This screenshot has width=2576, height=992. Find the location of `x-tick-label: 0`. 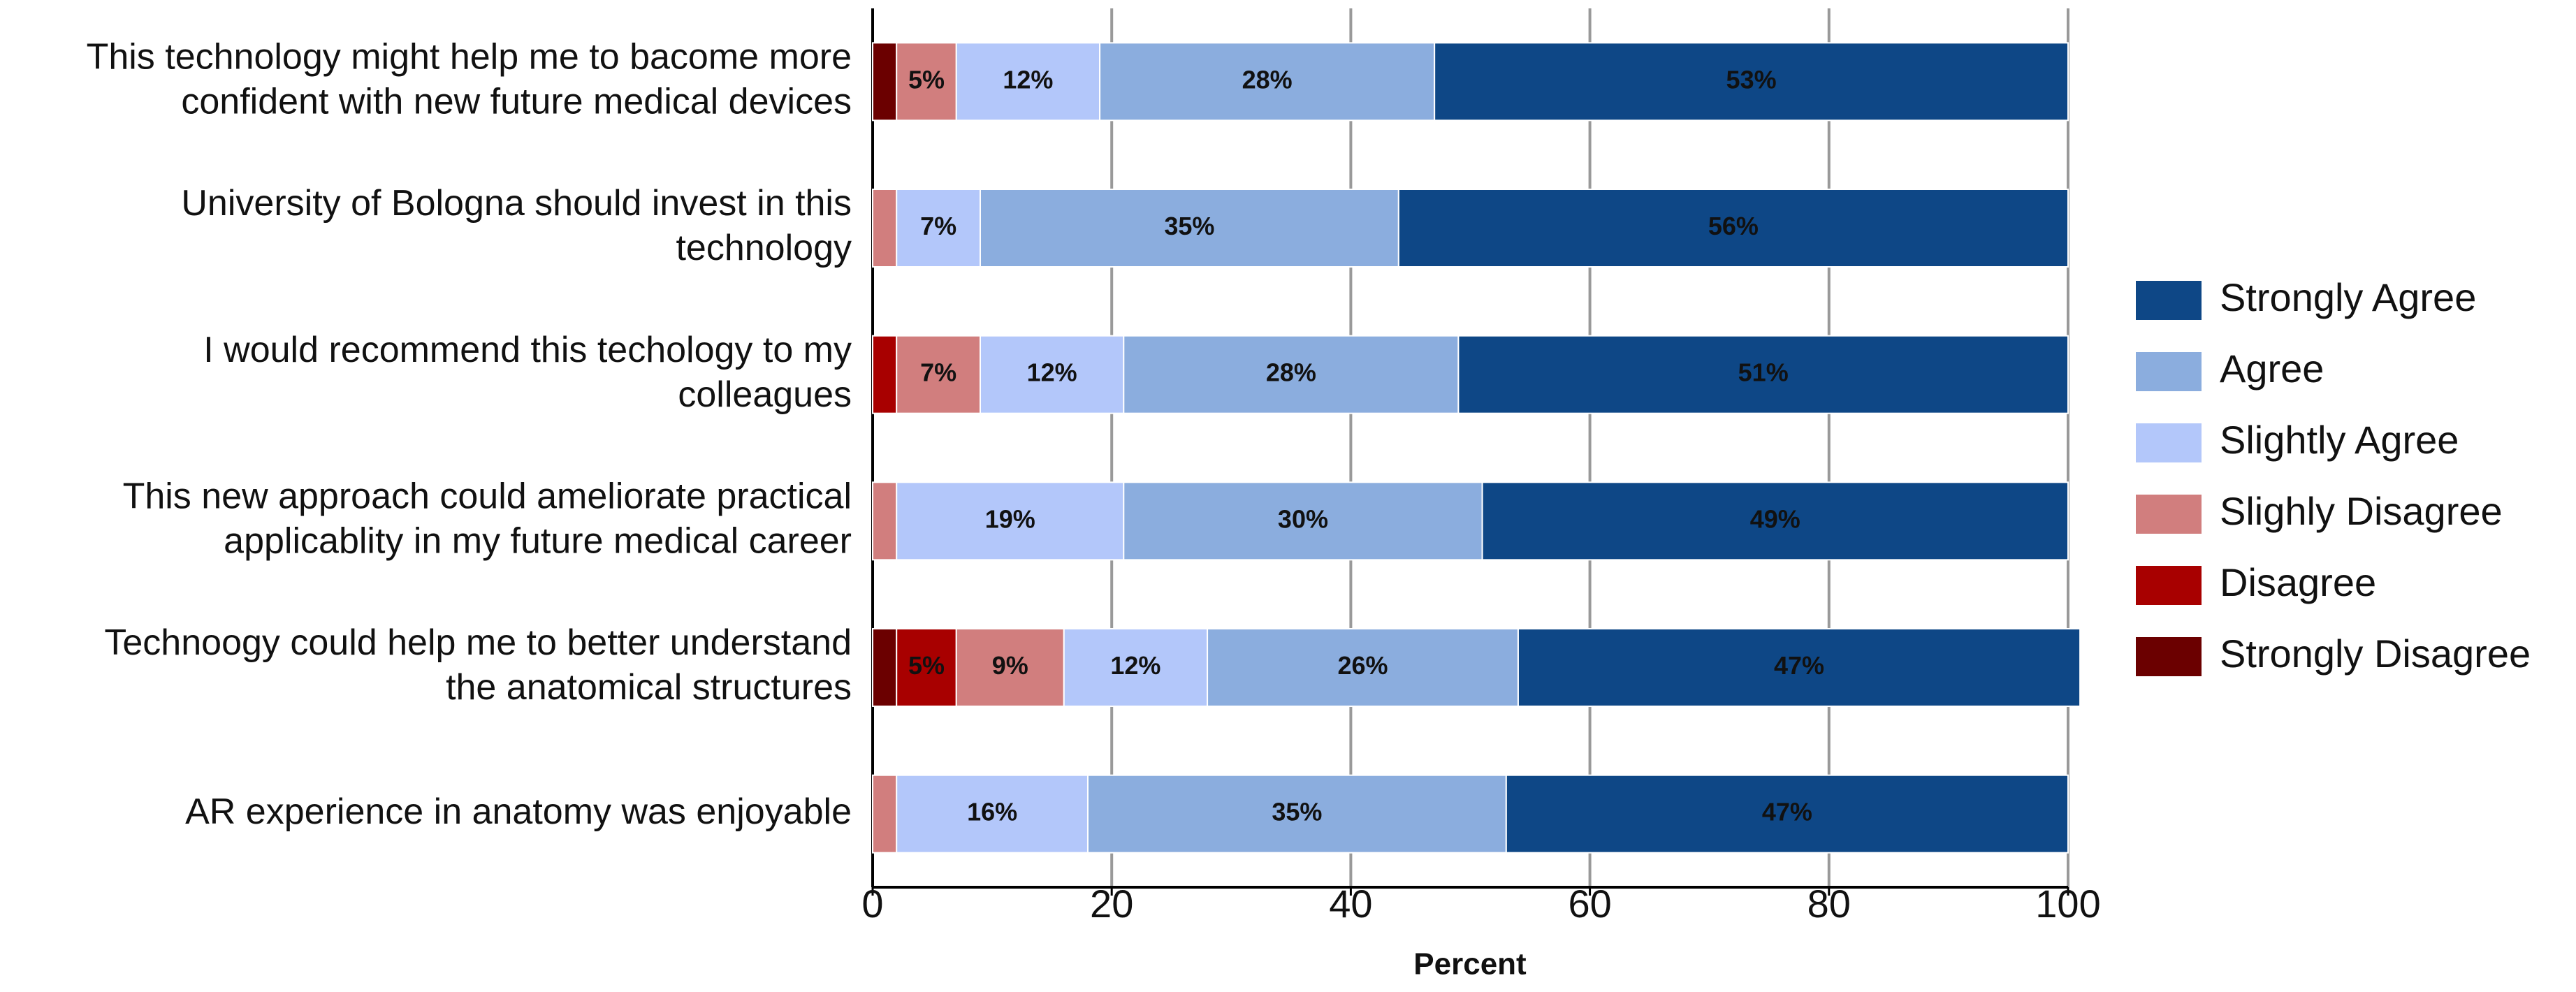

x-tick-label: 0 is located at coordinates (872, 904).